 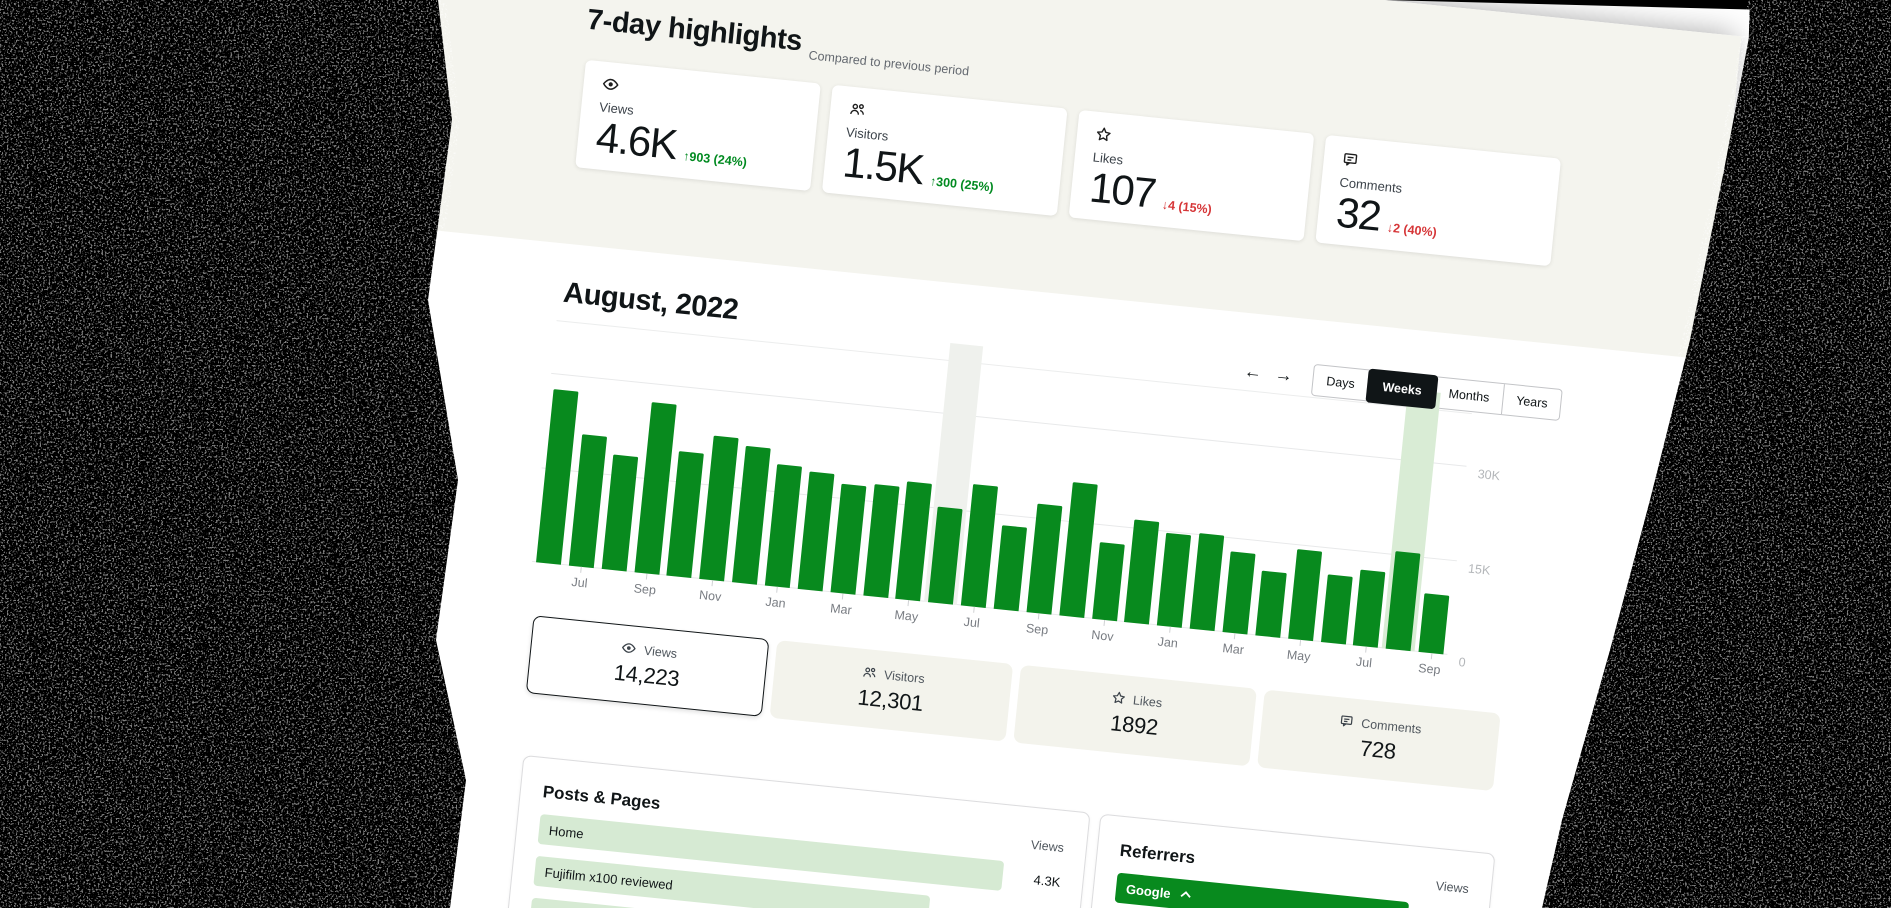 What do you see at coordinates (944, 150) in the screenshot?
I see `highlight-card-visitors: Visitors 1.5K ↑300 (25%)` at bounding box center [944, 150].